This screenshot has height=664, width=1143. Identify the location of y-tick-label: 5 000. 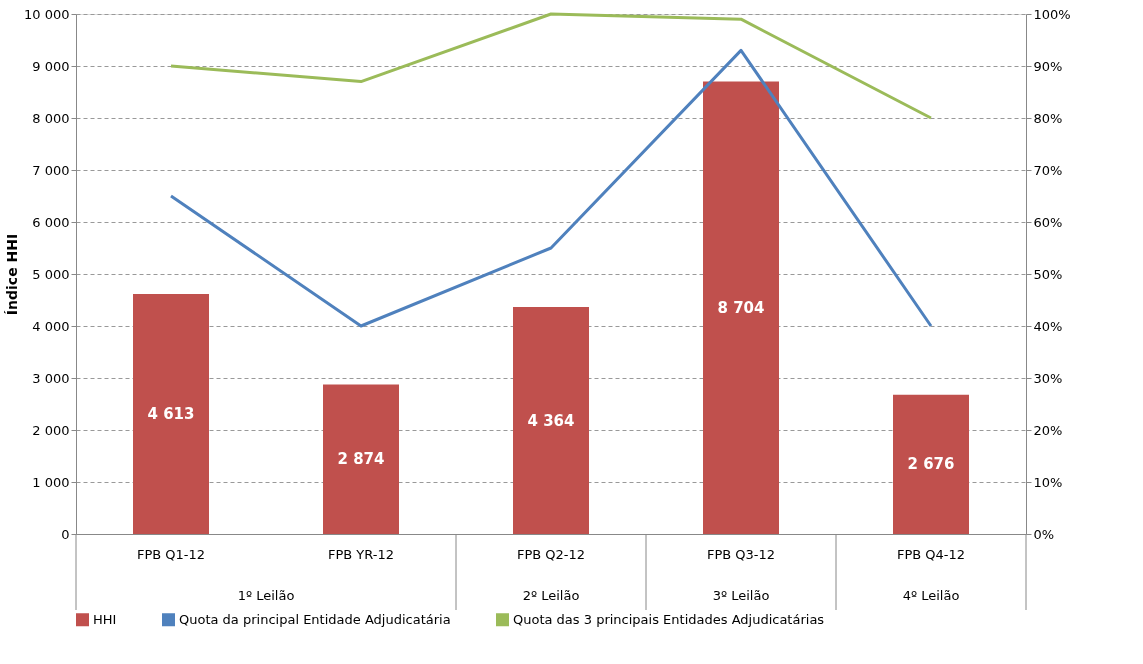
(51, 274).